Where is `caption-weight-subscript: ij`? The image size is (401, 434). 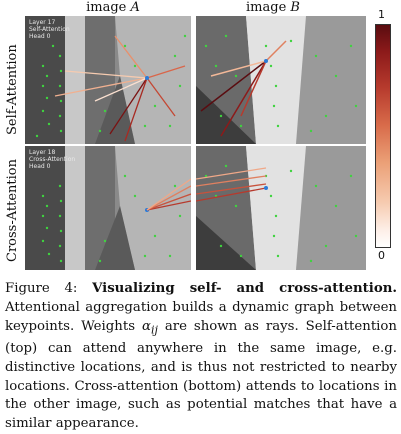 caption-weight-subscript: ij is located at coordinates (154, 330).